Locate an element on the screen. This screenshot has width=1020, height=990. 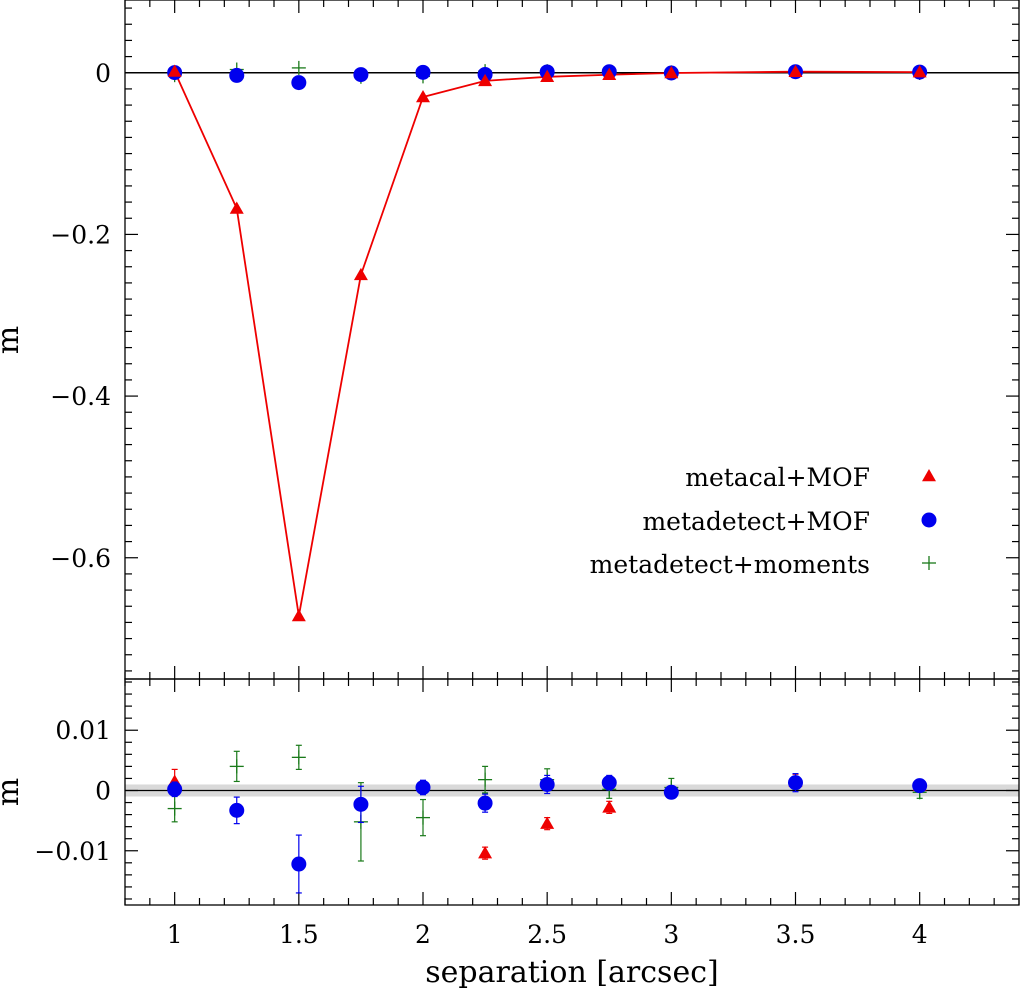
top-y-axis-title: m is located at coordinates (13, 340).